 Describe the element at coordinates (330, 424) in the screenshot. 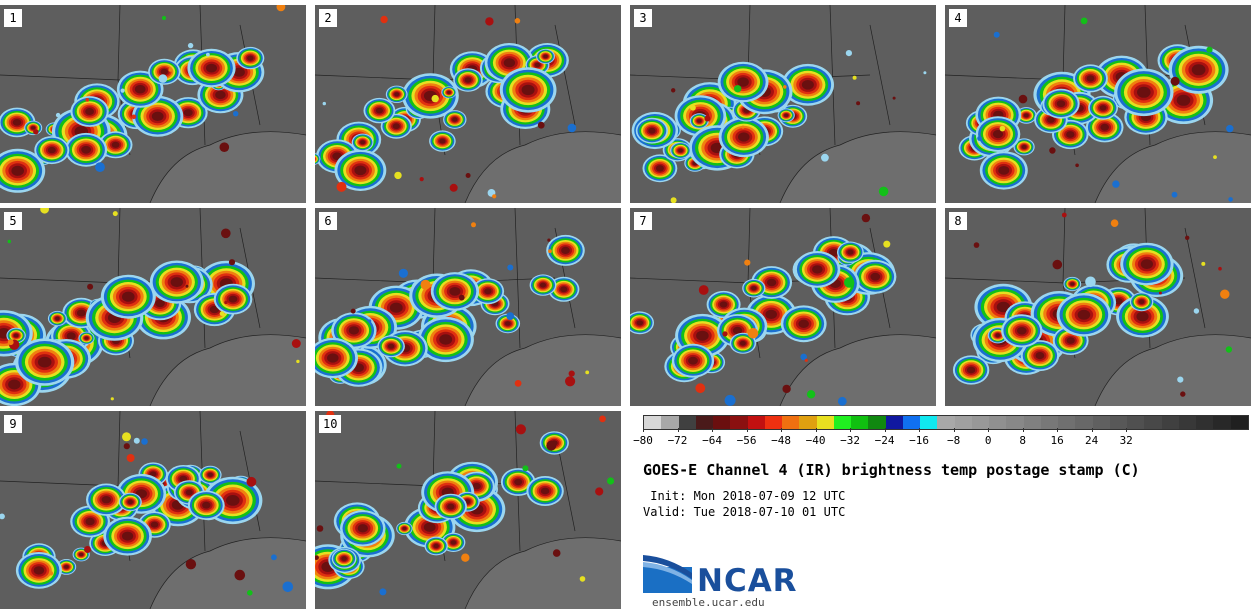

I see `panel-number: 10` at that location.